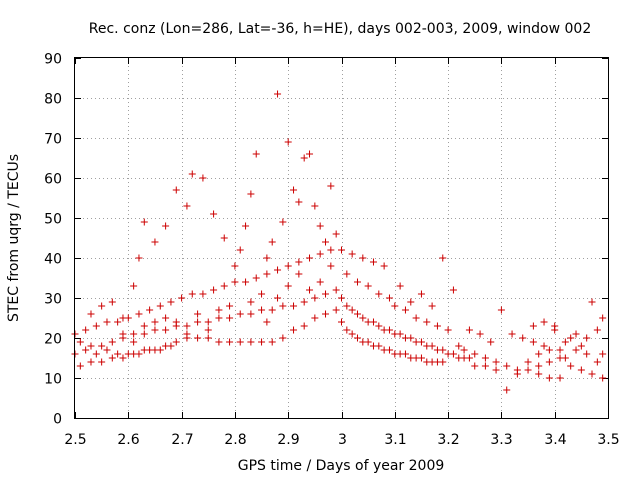 The height and width of the screenshot is (480, 640). I want to click on y-tick-labels: 0 10 20 30 40 50 60 70 80 90, so click(53, 240).